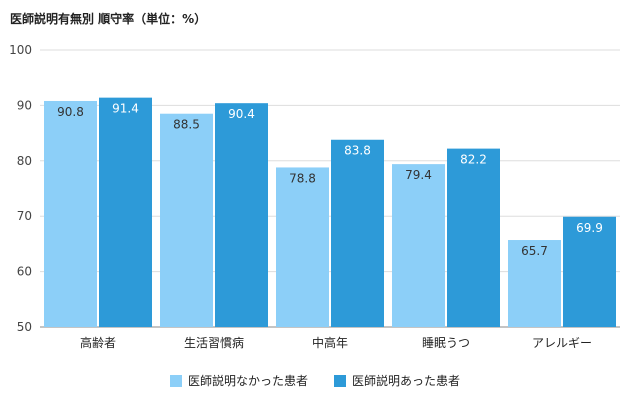  Describe the element at coordinates (446, 343) in the screenshot. I see `x-tick-label-3: 睡眠うつ` at that location.